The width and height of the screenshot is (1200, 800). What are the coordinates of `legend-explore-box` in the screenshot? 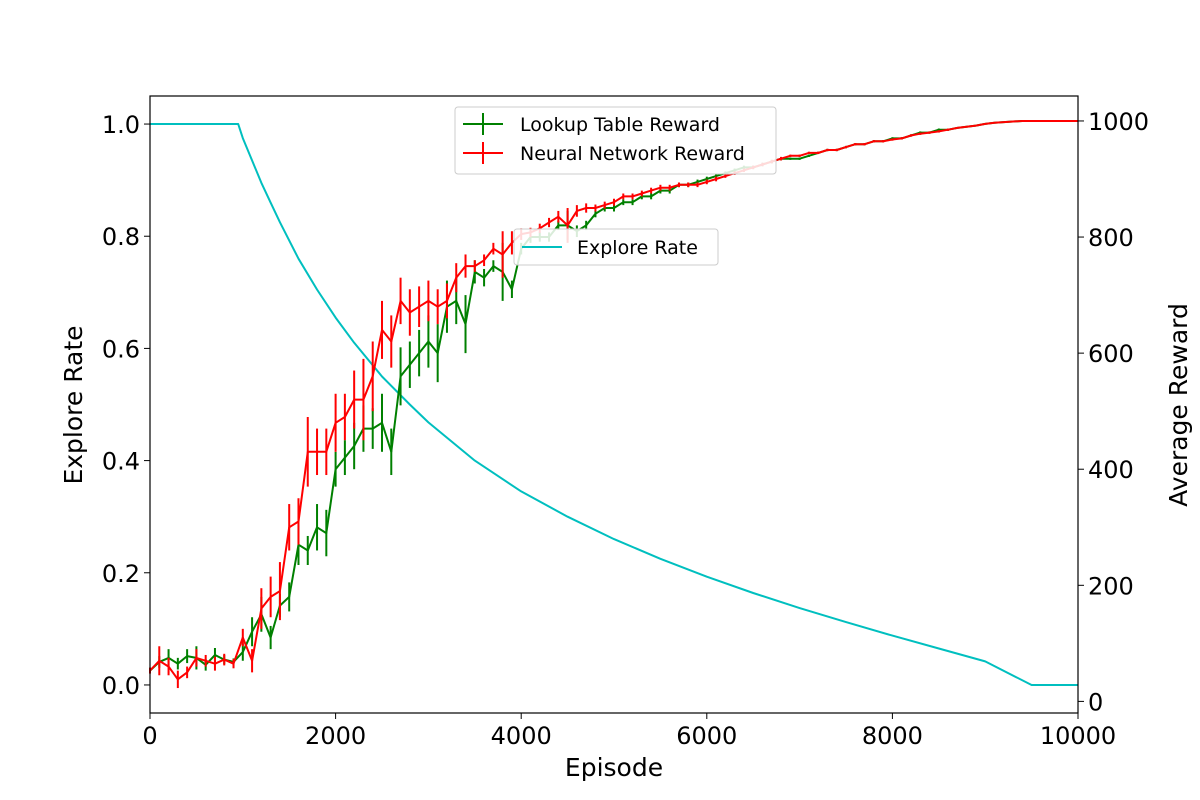 It's located at (616, 247).